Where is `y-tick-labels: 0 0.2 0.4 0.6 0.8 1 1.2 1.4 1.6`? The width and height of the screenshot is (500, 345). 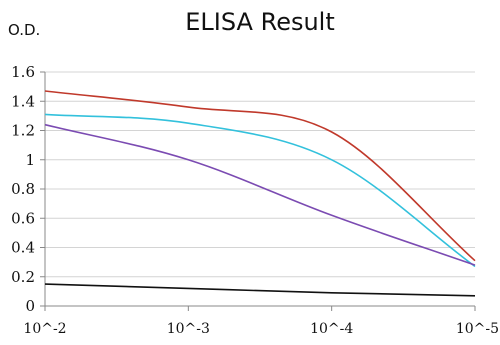
y-tick-labels: 0 0.2 0.4 0.6 0.8 1 1.2 1.4 1.6 is located at coordinates (23, 189).